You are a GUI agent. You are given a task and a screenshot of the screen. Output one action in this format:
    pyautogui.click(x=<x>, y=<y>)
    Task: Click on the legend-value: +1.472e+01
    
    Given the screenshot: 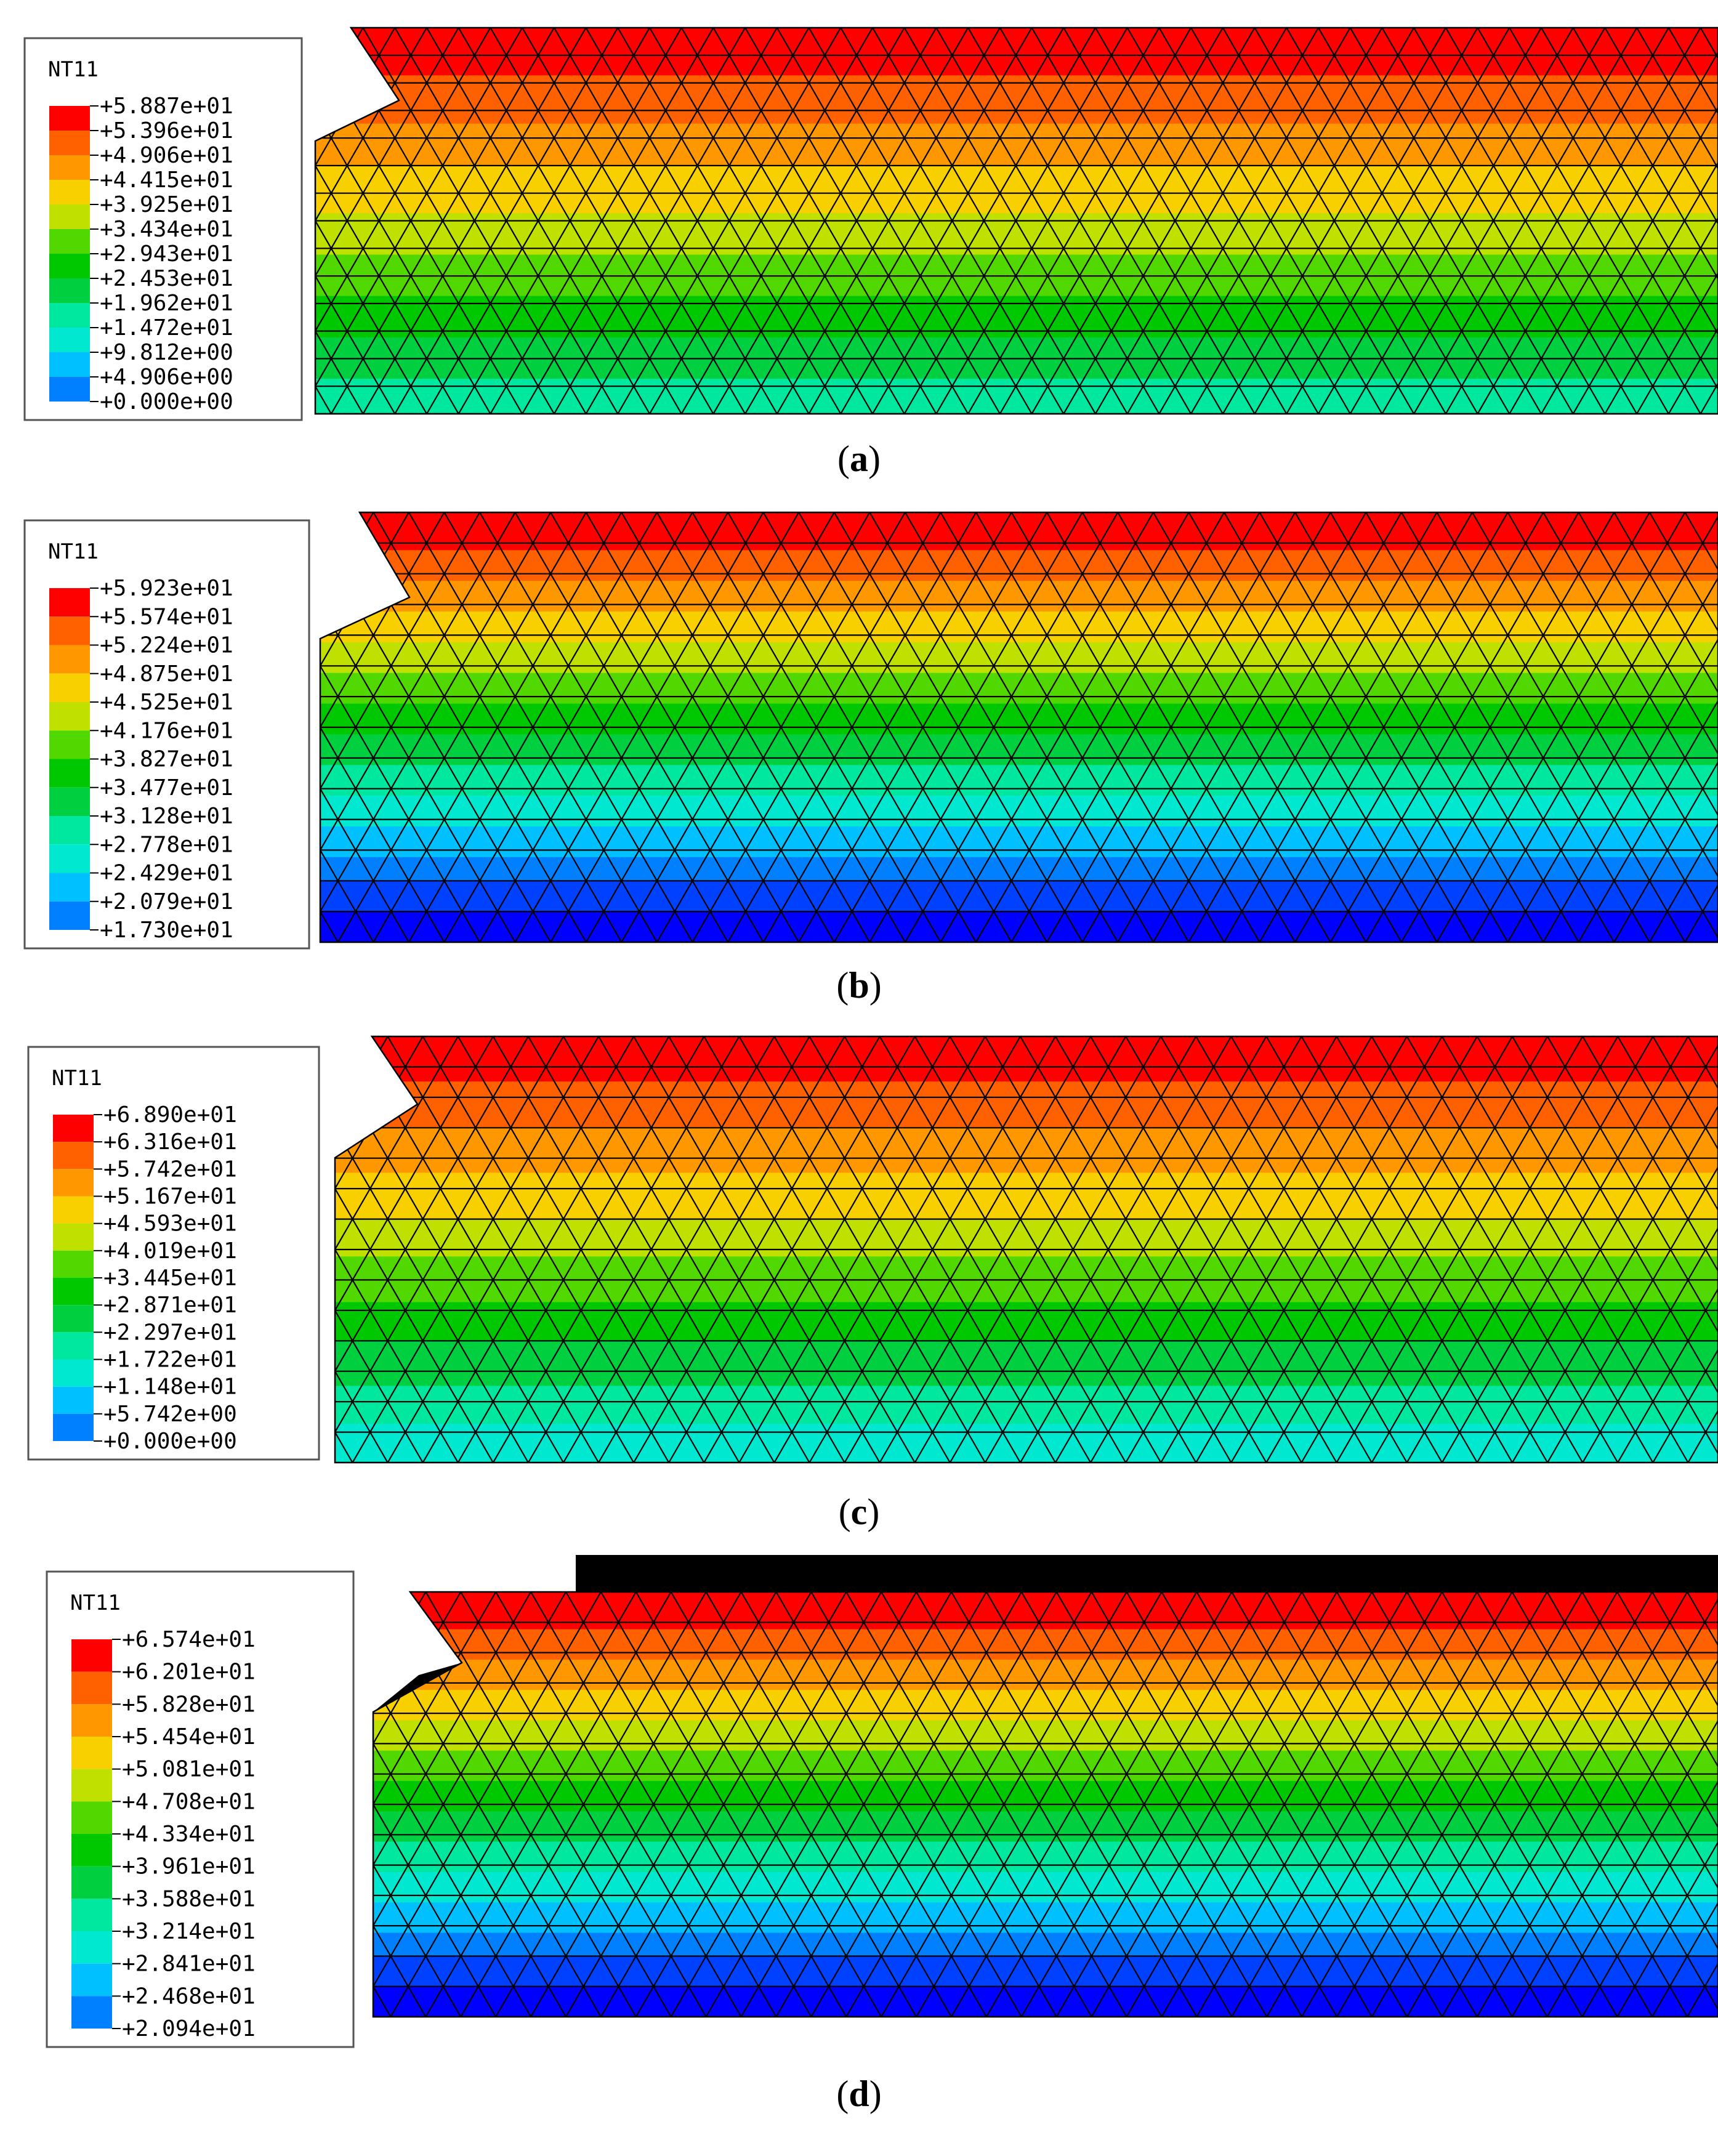 What is the action you would take?
    pyautogui.click(x=166, y=328)
    